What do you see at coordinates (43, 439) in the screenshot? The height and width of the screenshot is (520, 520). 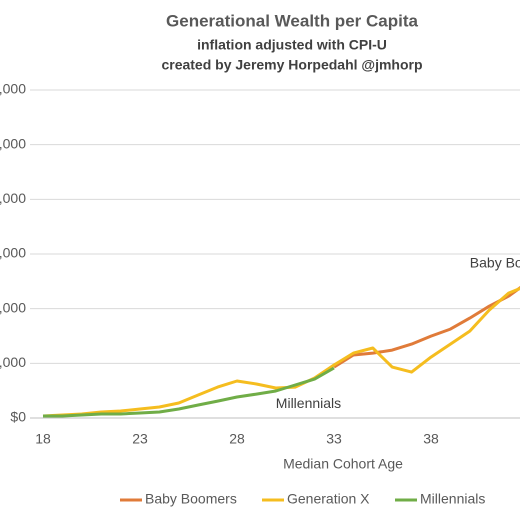 I see `x-tick-label: 18` at bounding box center [43, 439].